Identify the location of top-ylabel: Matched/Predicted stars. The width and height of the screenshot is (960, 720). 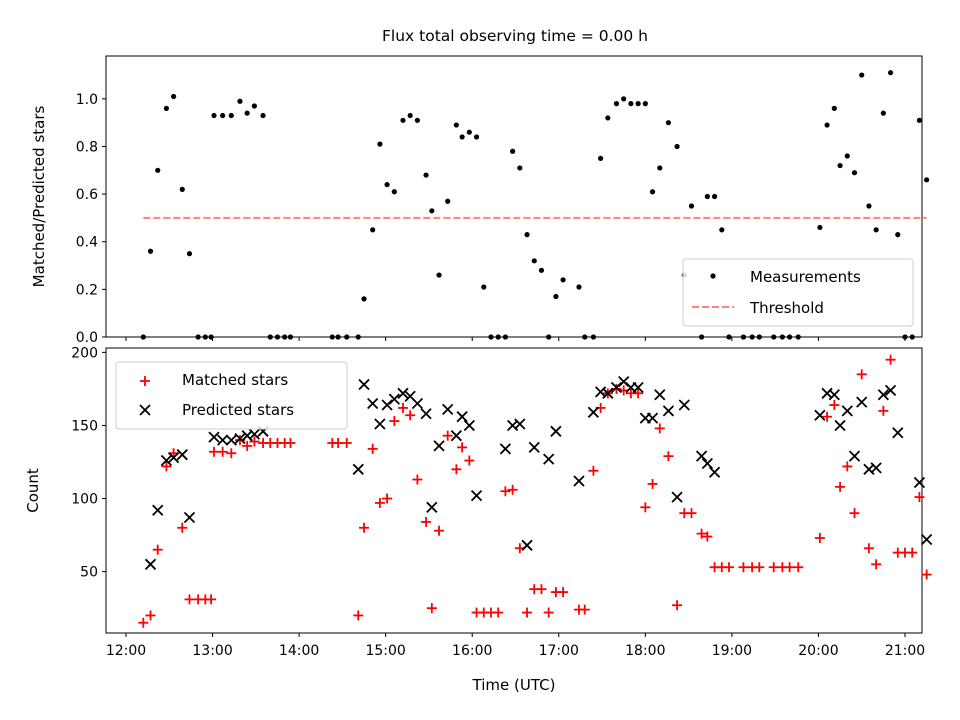
(39, 197).